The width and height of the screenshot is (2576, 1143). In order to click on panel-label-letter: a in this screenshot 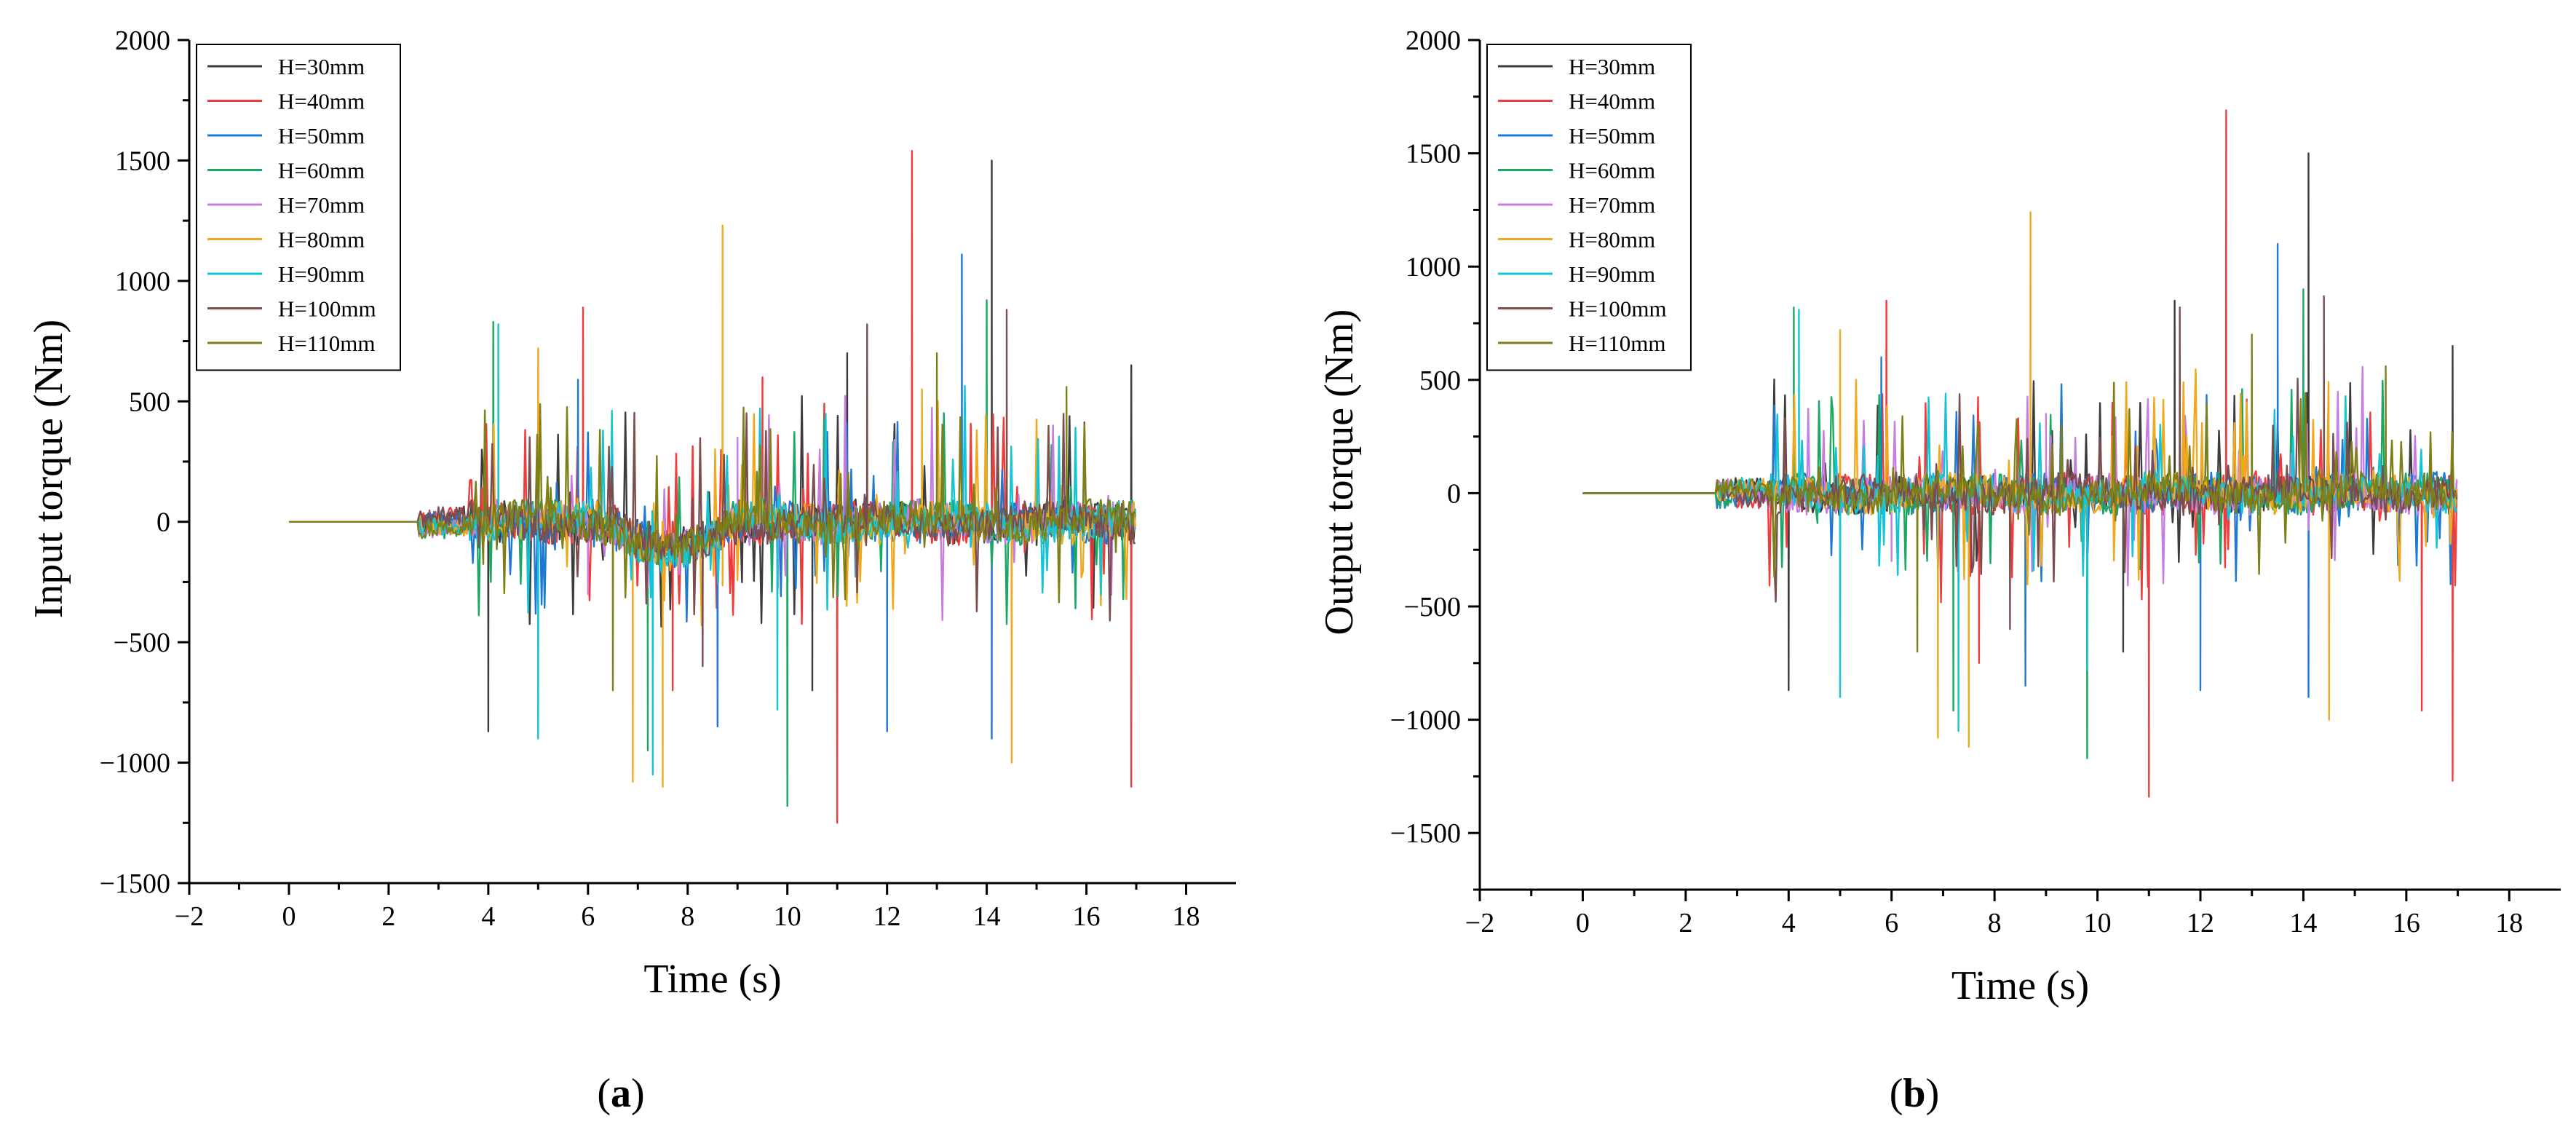, I will do `click(621, 1093)`.